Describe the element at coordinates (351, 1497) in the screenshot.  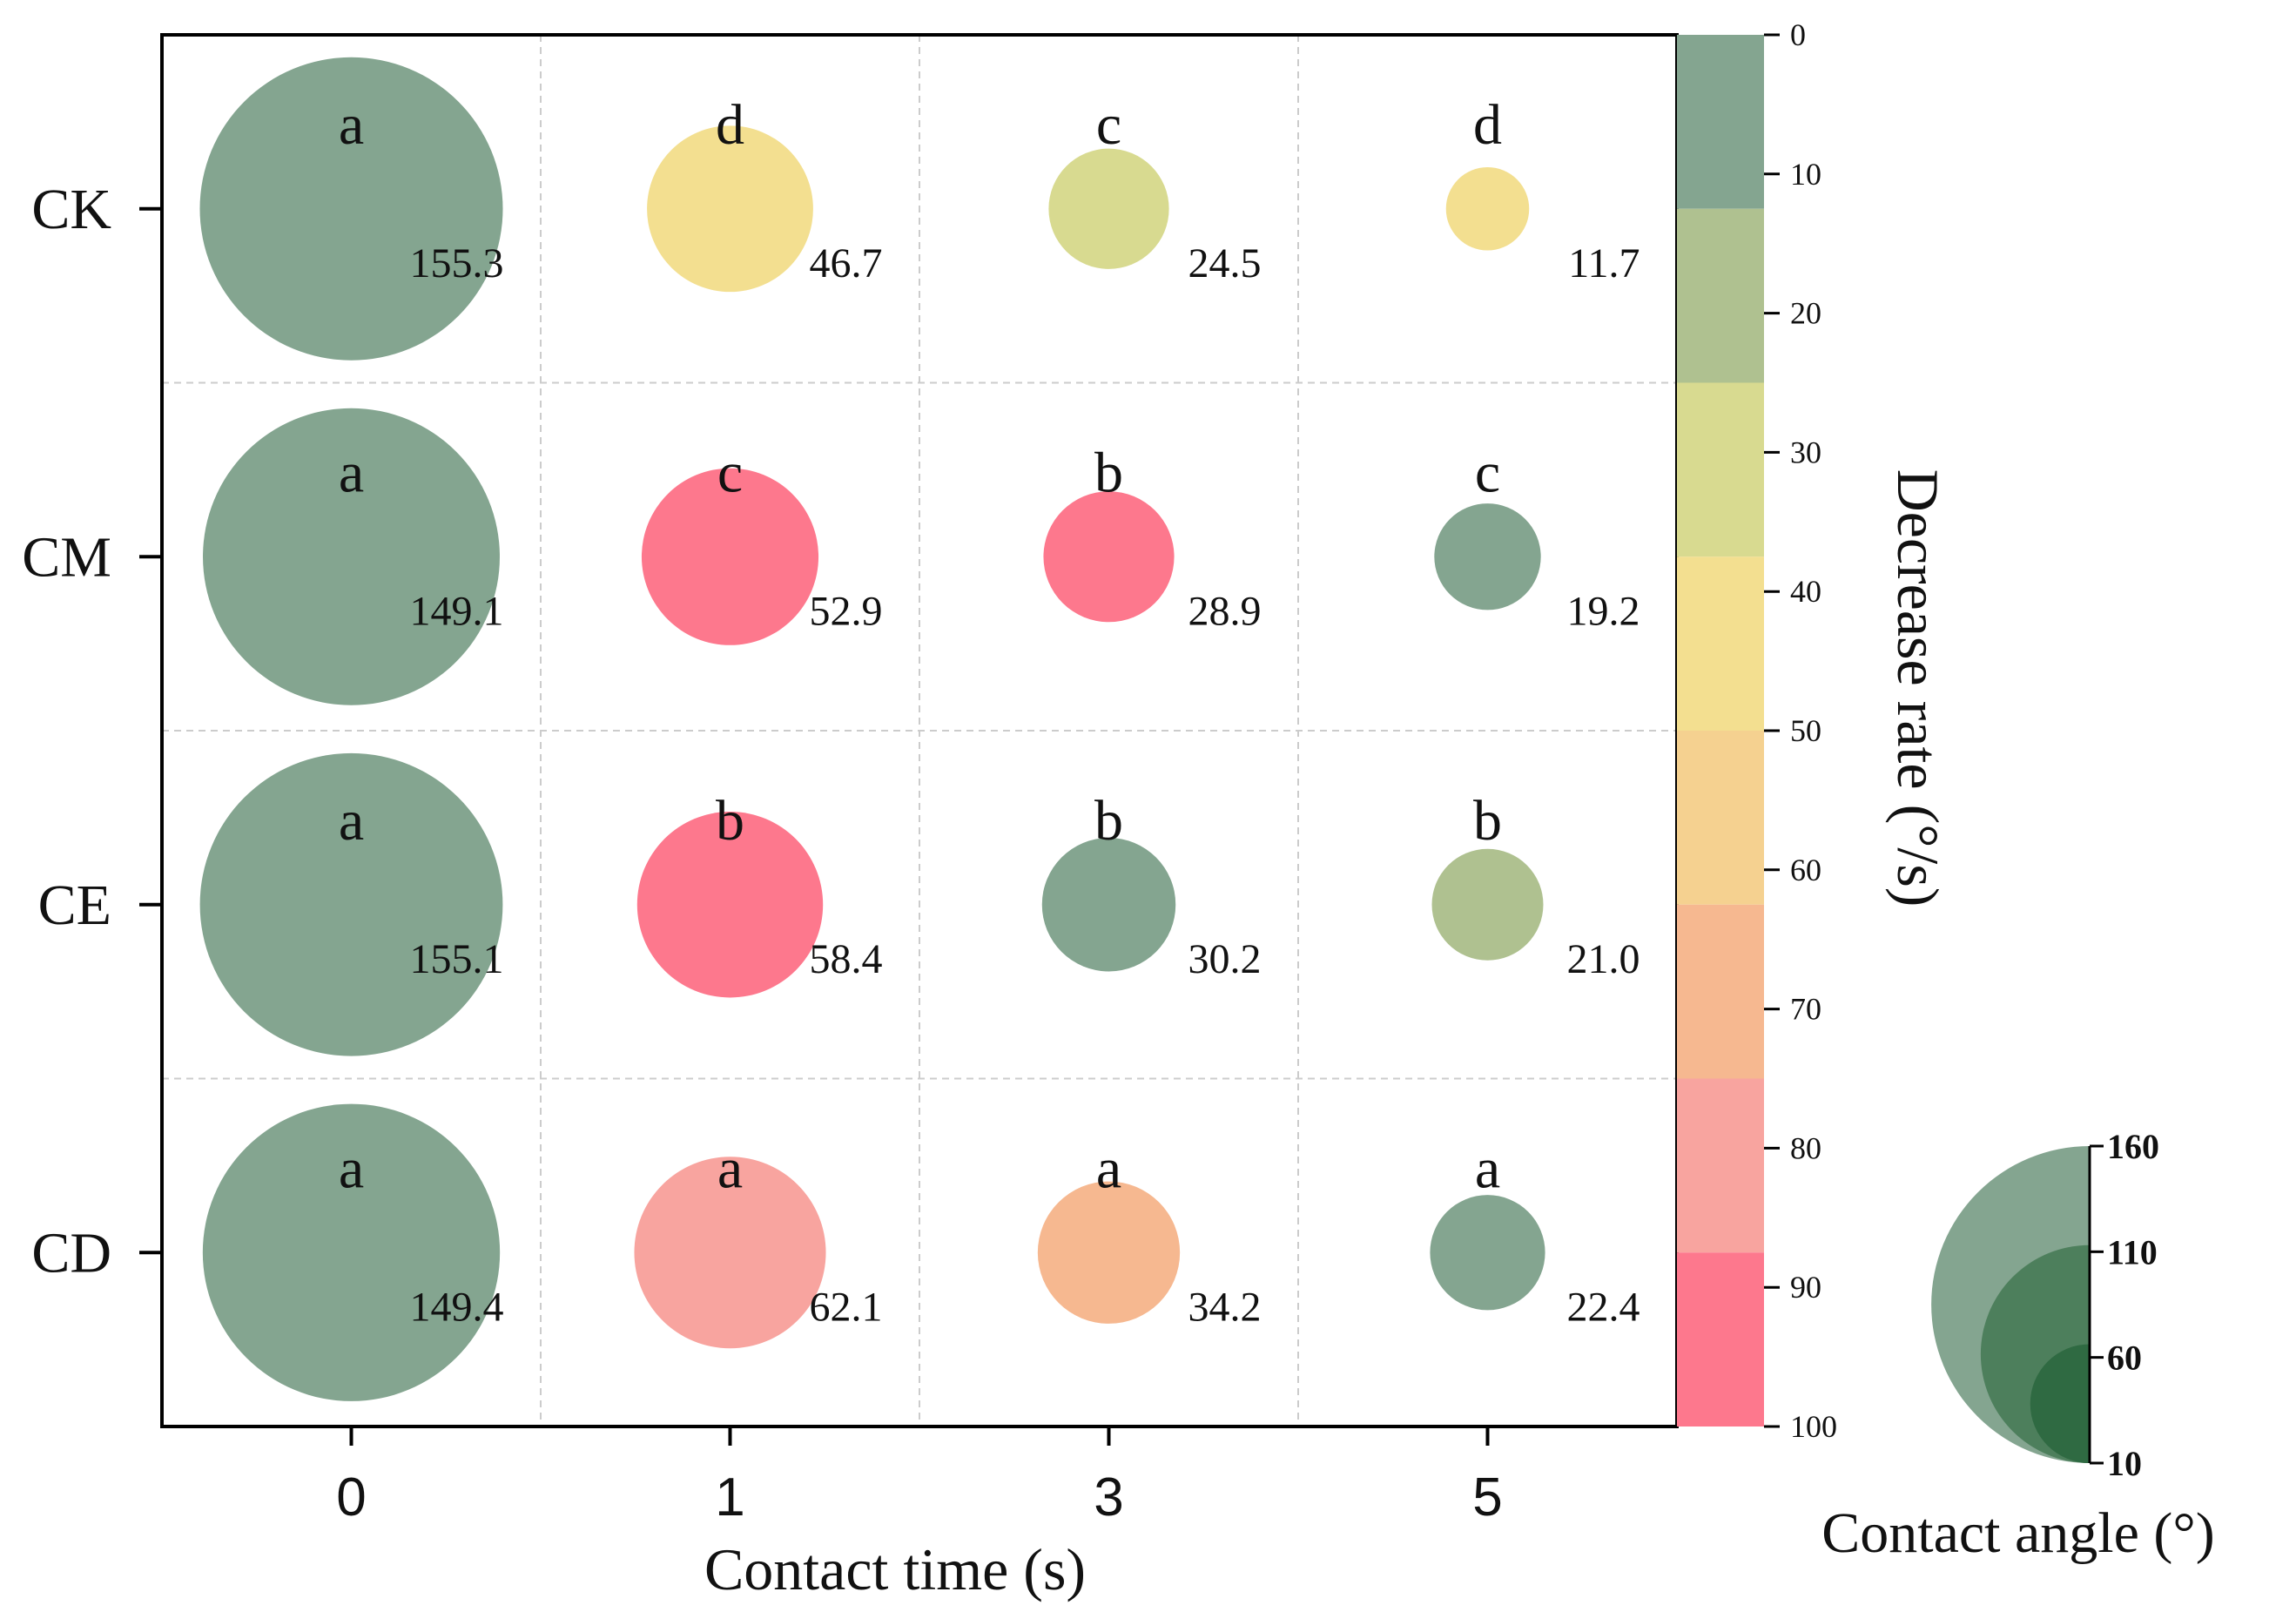
I see `x-tick-label: 0` at that location.